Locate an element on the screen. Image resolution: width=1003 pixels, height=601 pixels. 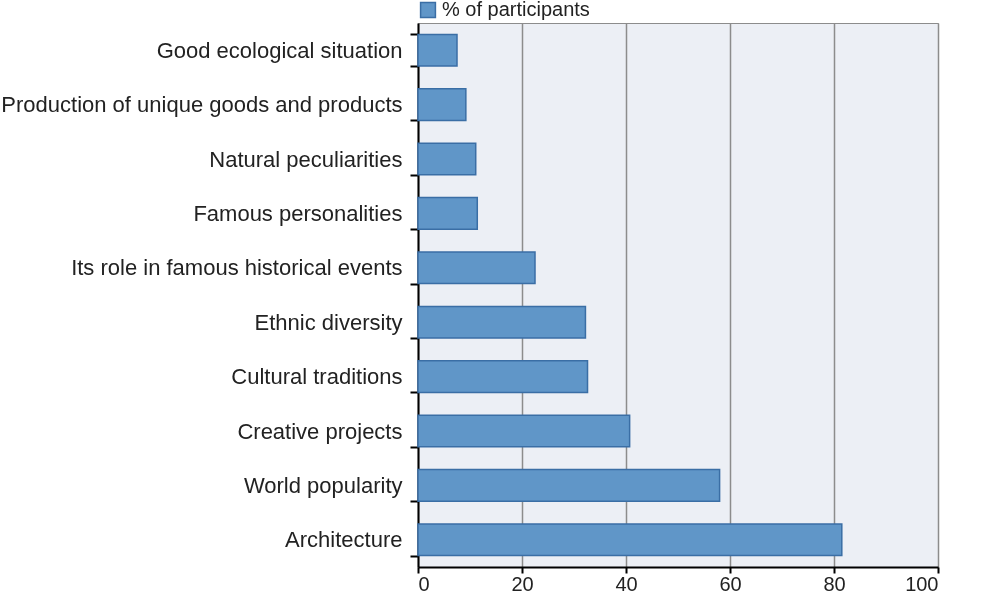
legend-label: % of participants is located at coordinates (516, 10).